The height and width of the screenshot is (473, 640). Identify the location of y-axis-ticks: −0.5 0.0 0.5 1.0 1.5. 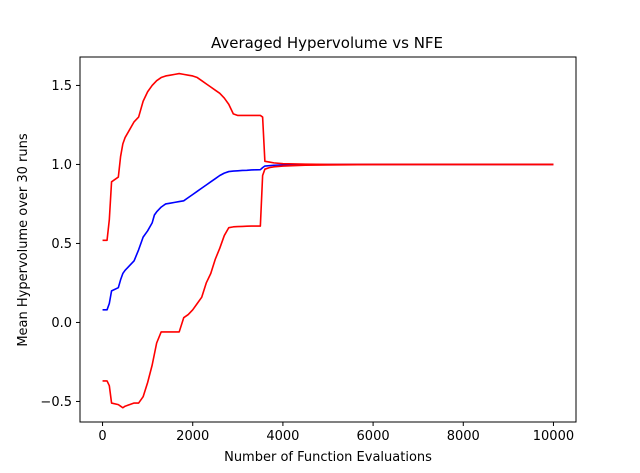
(60, 244).